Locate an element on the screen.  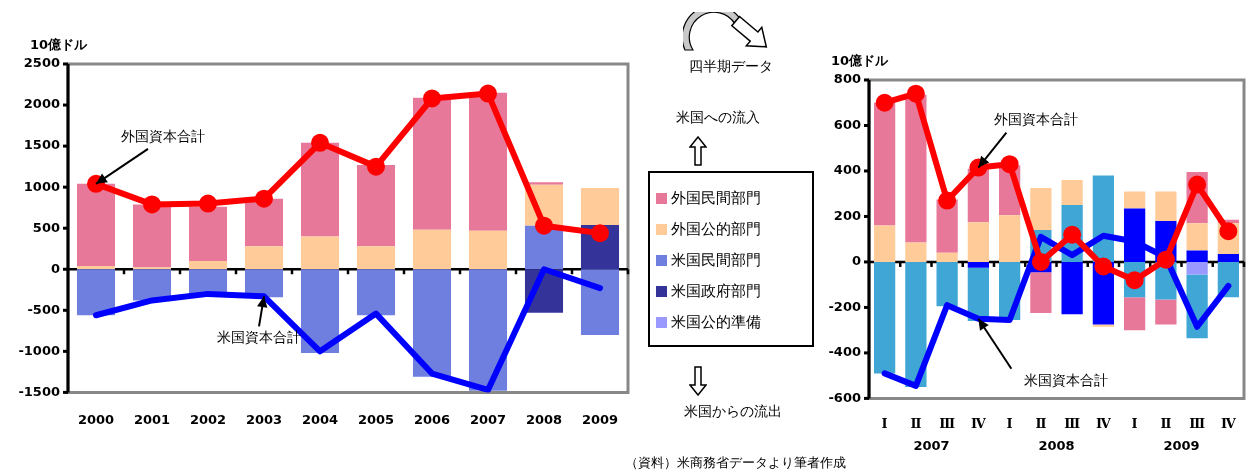
x-tick-label: 2004 is located at coordinates (320, 419).